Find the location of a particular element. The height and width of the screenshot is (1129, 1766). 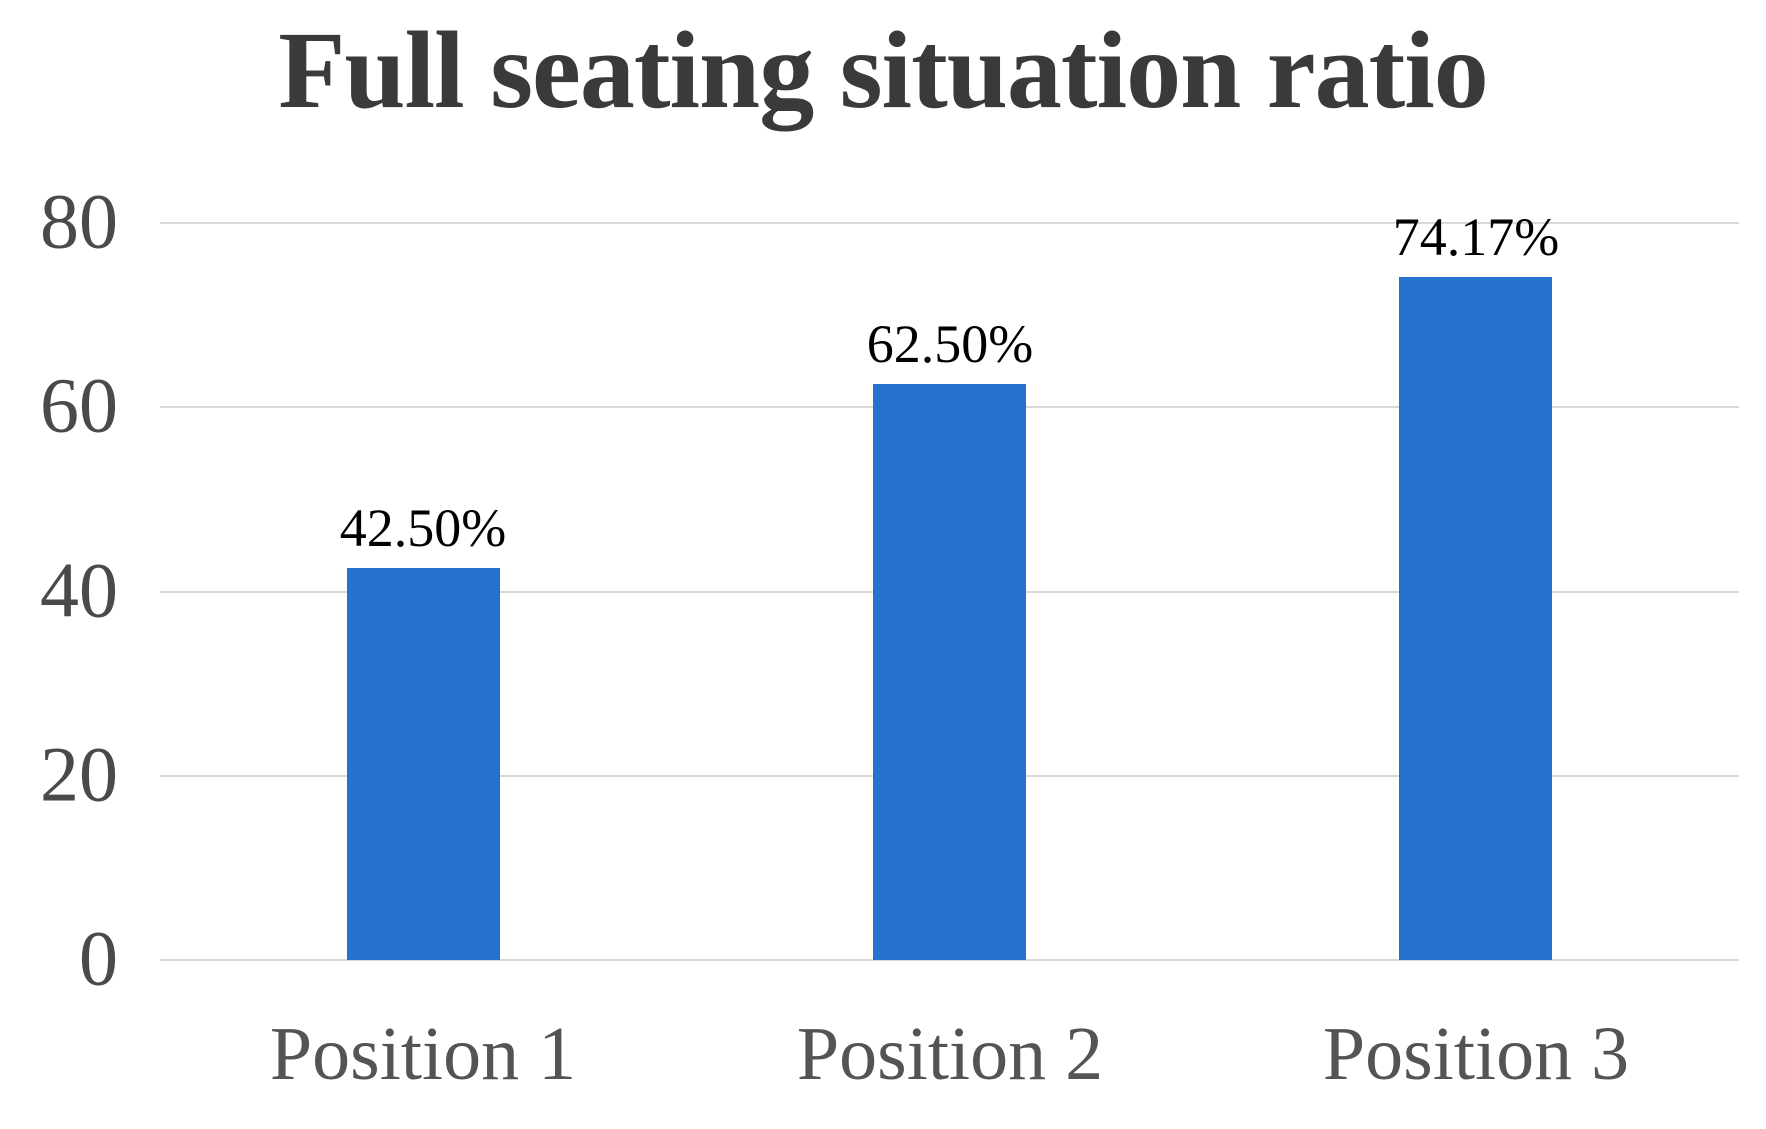

y-axis-tick-label: 60 is located at coordinates (79, 405).